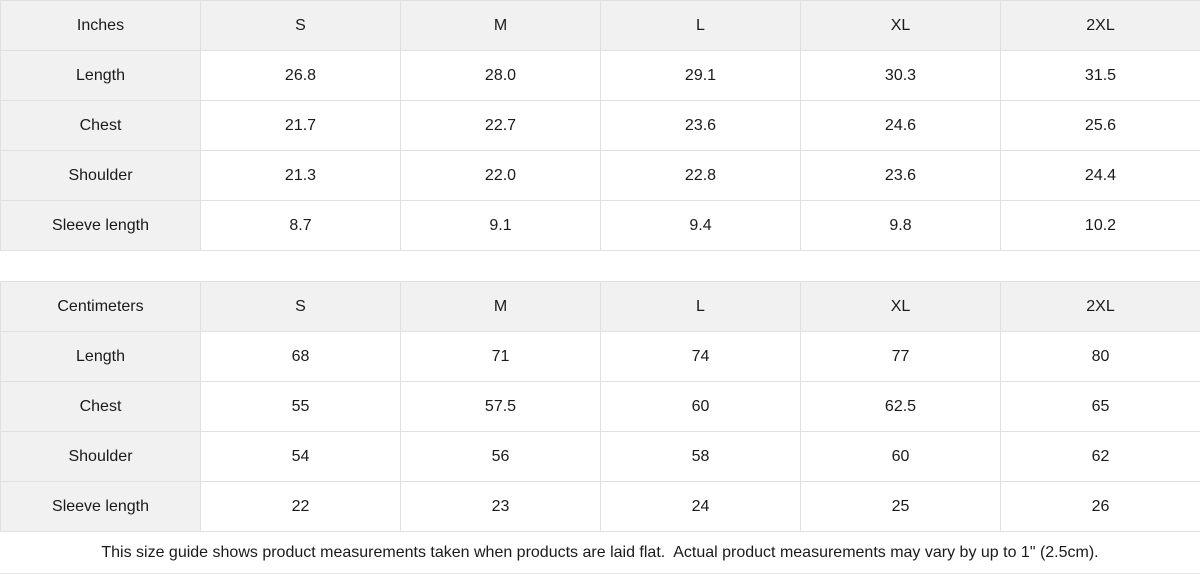 The height and width of the screenshot is (580, 1200). I want to click on measurement-cell: 24.6, so click(900, 125).